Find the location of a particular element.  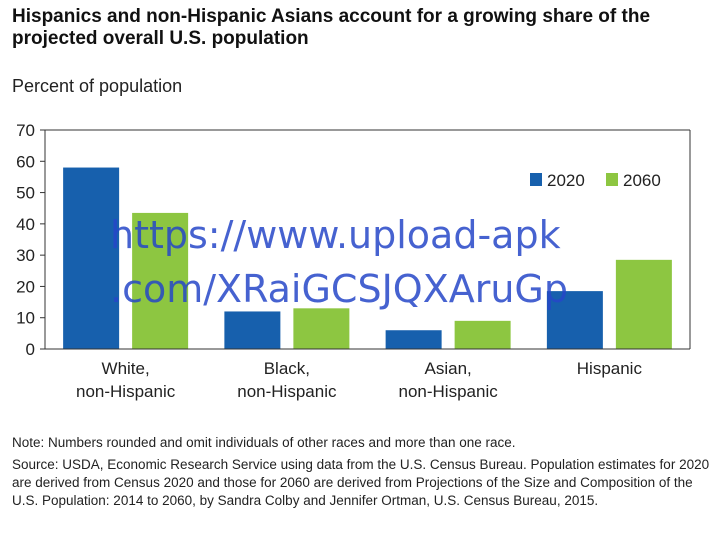

y-axis-ticks: 0 10 20 30 40 50 60 70 is located at coordinates (30, 240).